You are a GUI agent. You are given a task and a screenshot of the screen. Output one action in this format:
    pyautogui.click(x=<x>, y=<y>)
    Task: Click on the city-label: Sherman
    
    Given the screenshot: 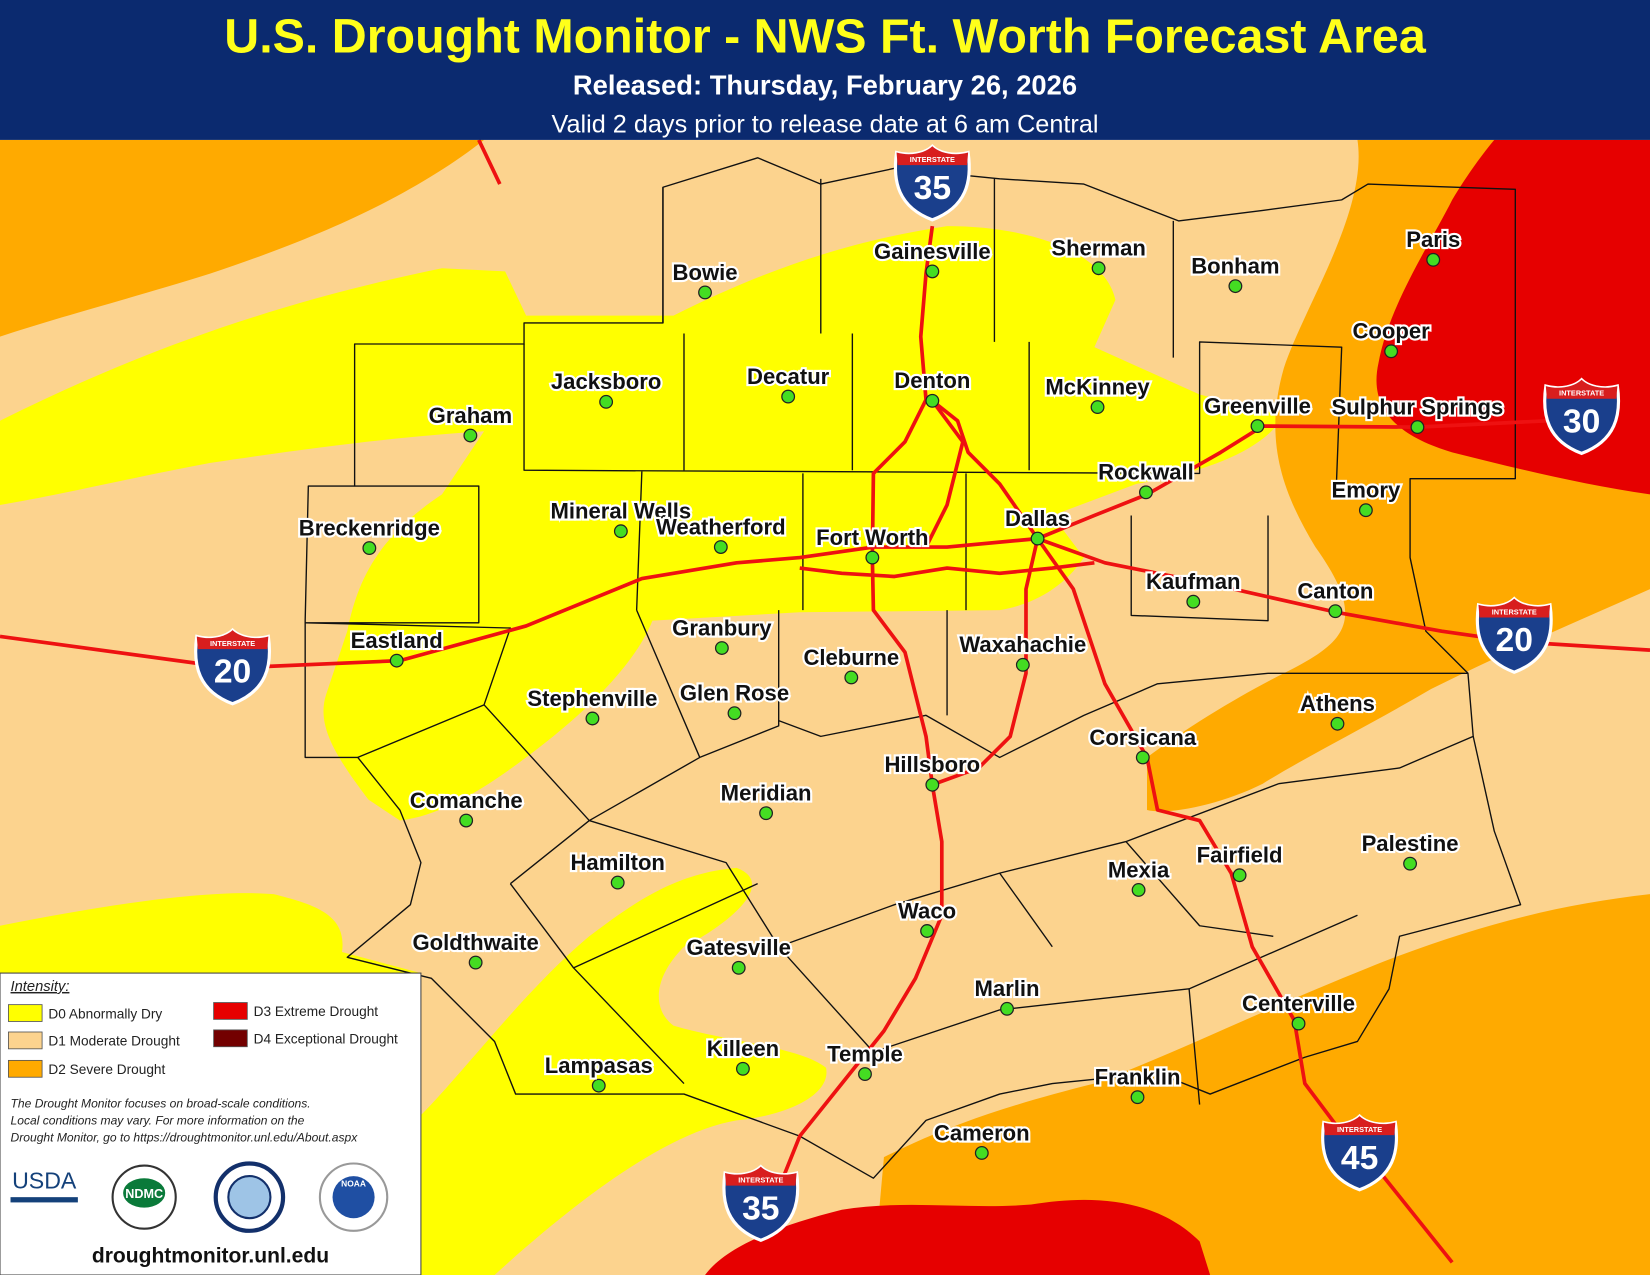 What is the action you would take?
    pyautogui.click(x=1098, y=248)
    